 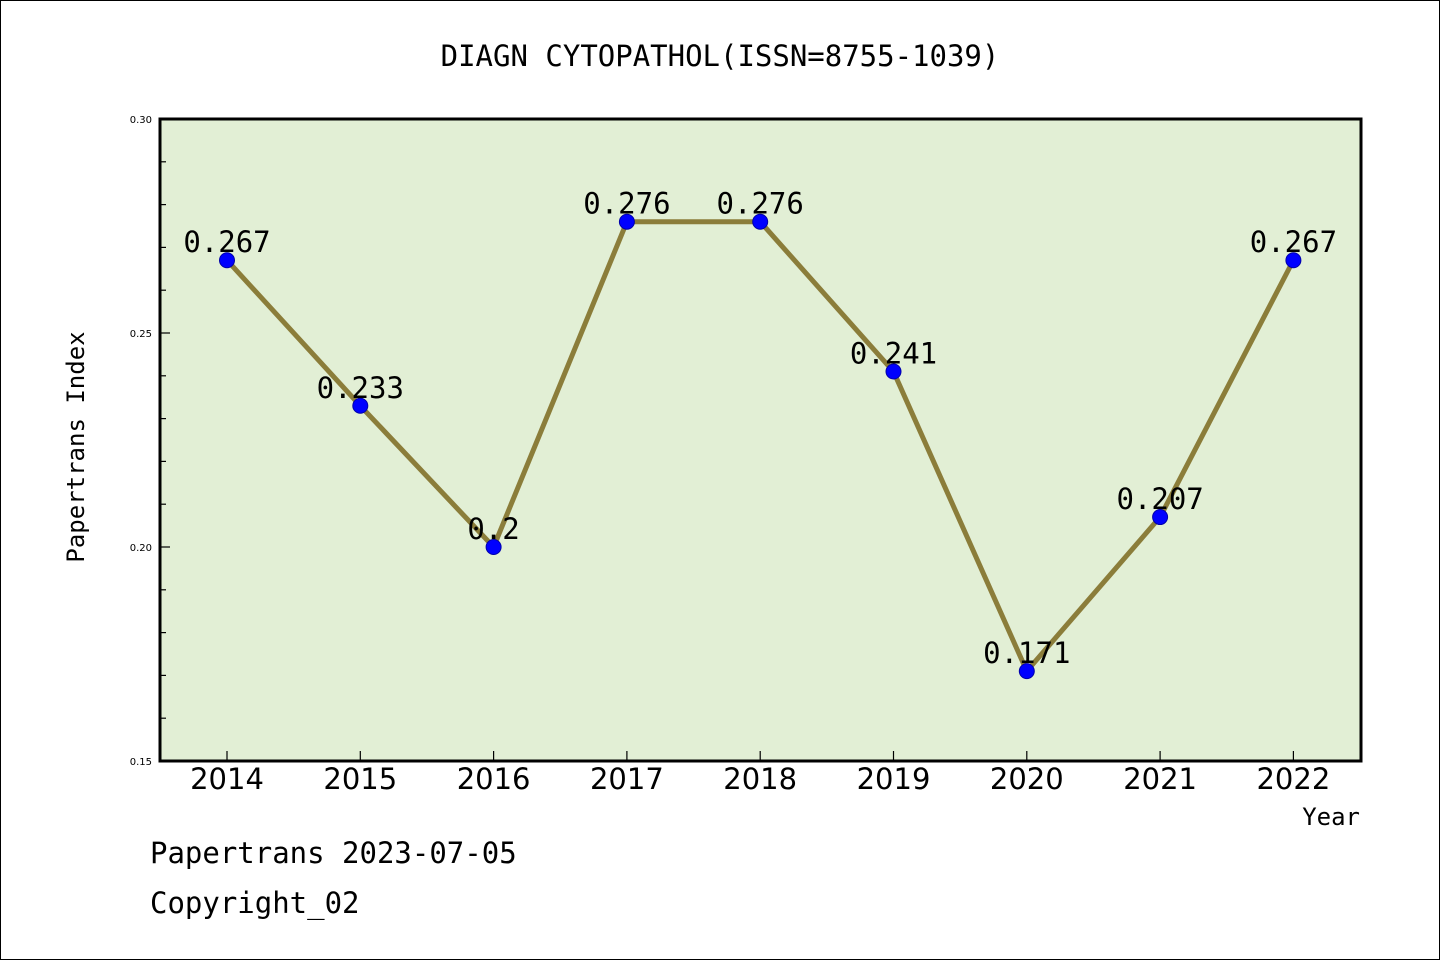 I want to click on x-axis-label: Year, so click(x=1331, y=817).